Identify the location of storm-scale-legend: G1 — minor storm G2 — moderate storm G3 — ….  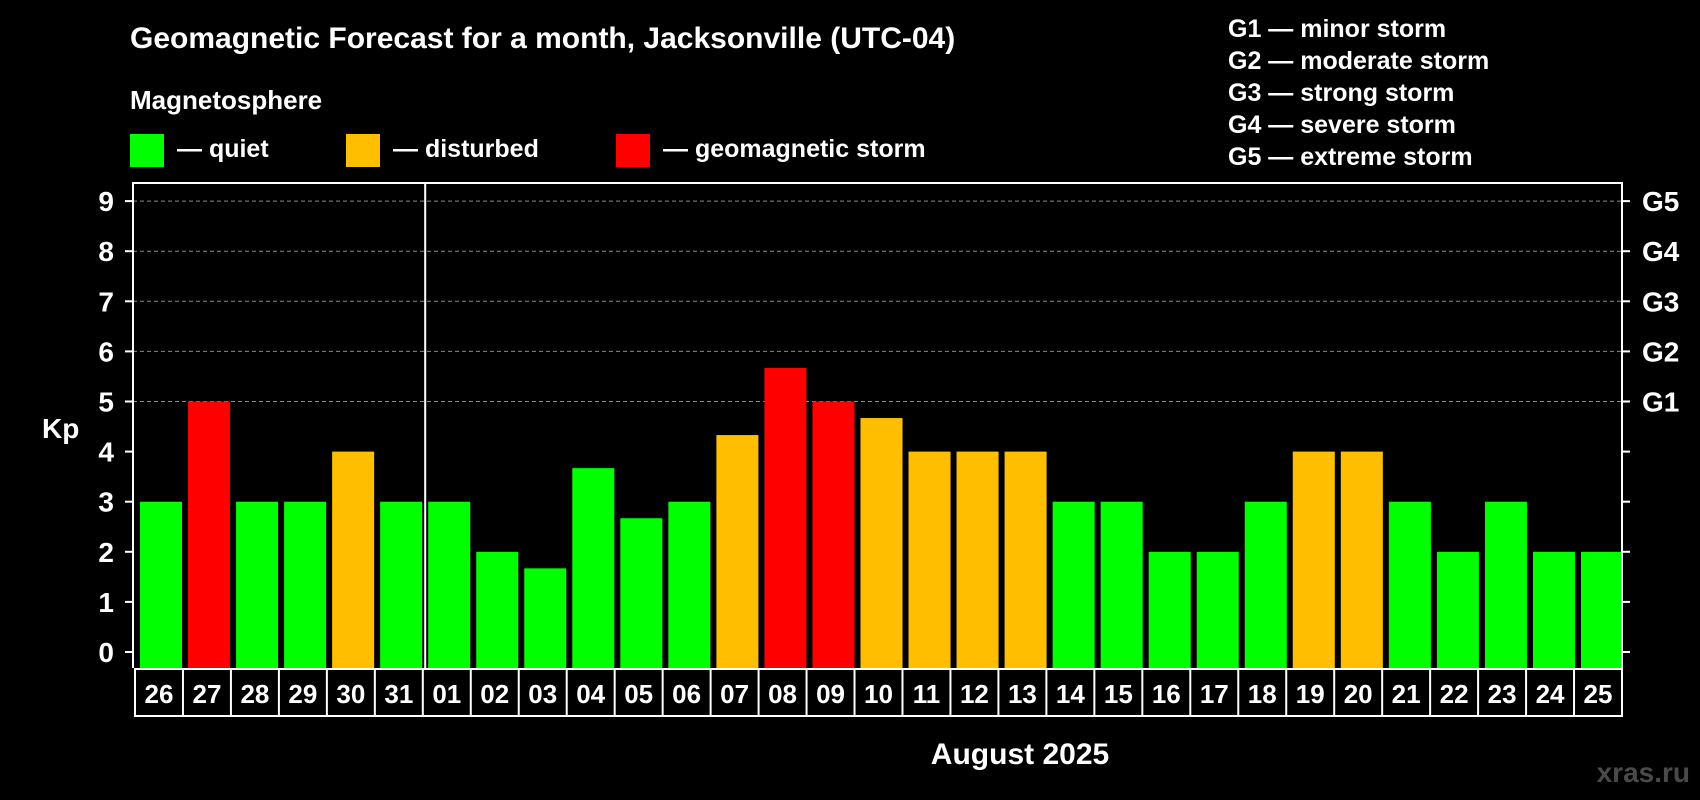
(1358, 93).